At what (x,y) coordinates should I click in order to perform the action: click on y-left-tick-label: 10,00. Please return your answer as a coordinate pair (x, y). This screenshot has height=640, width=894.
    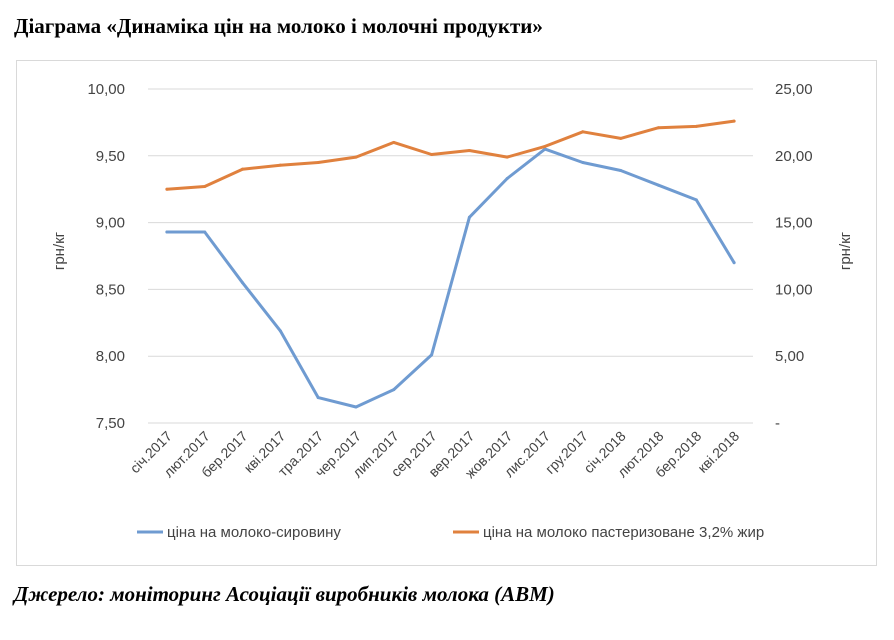
    Looking at the image, I should click on (106, 89).